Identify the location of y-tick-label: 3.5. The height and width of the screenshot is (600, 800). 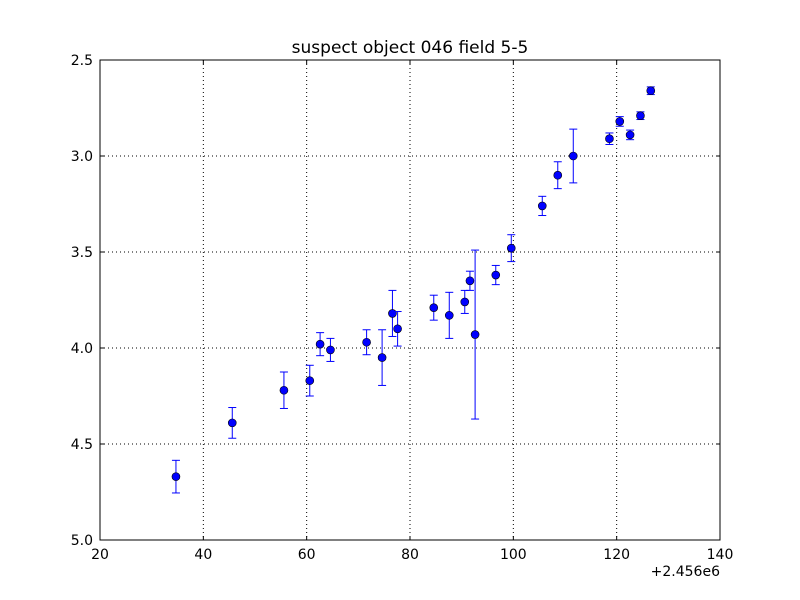
(82, 253).